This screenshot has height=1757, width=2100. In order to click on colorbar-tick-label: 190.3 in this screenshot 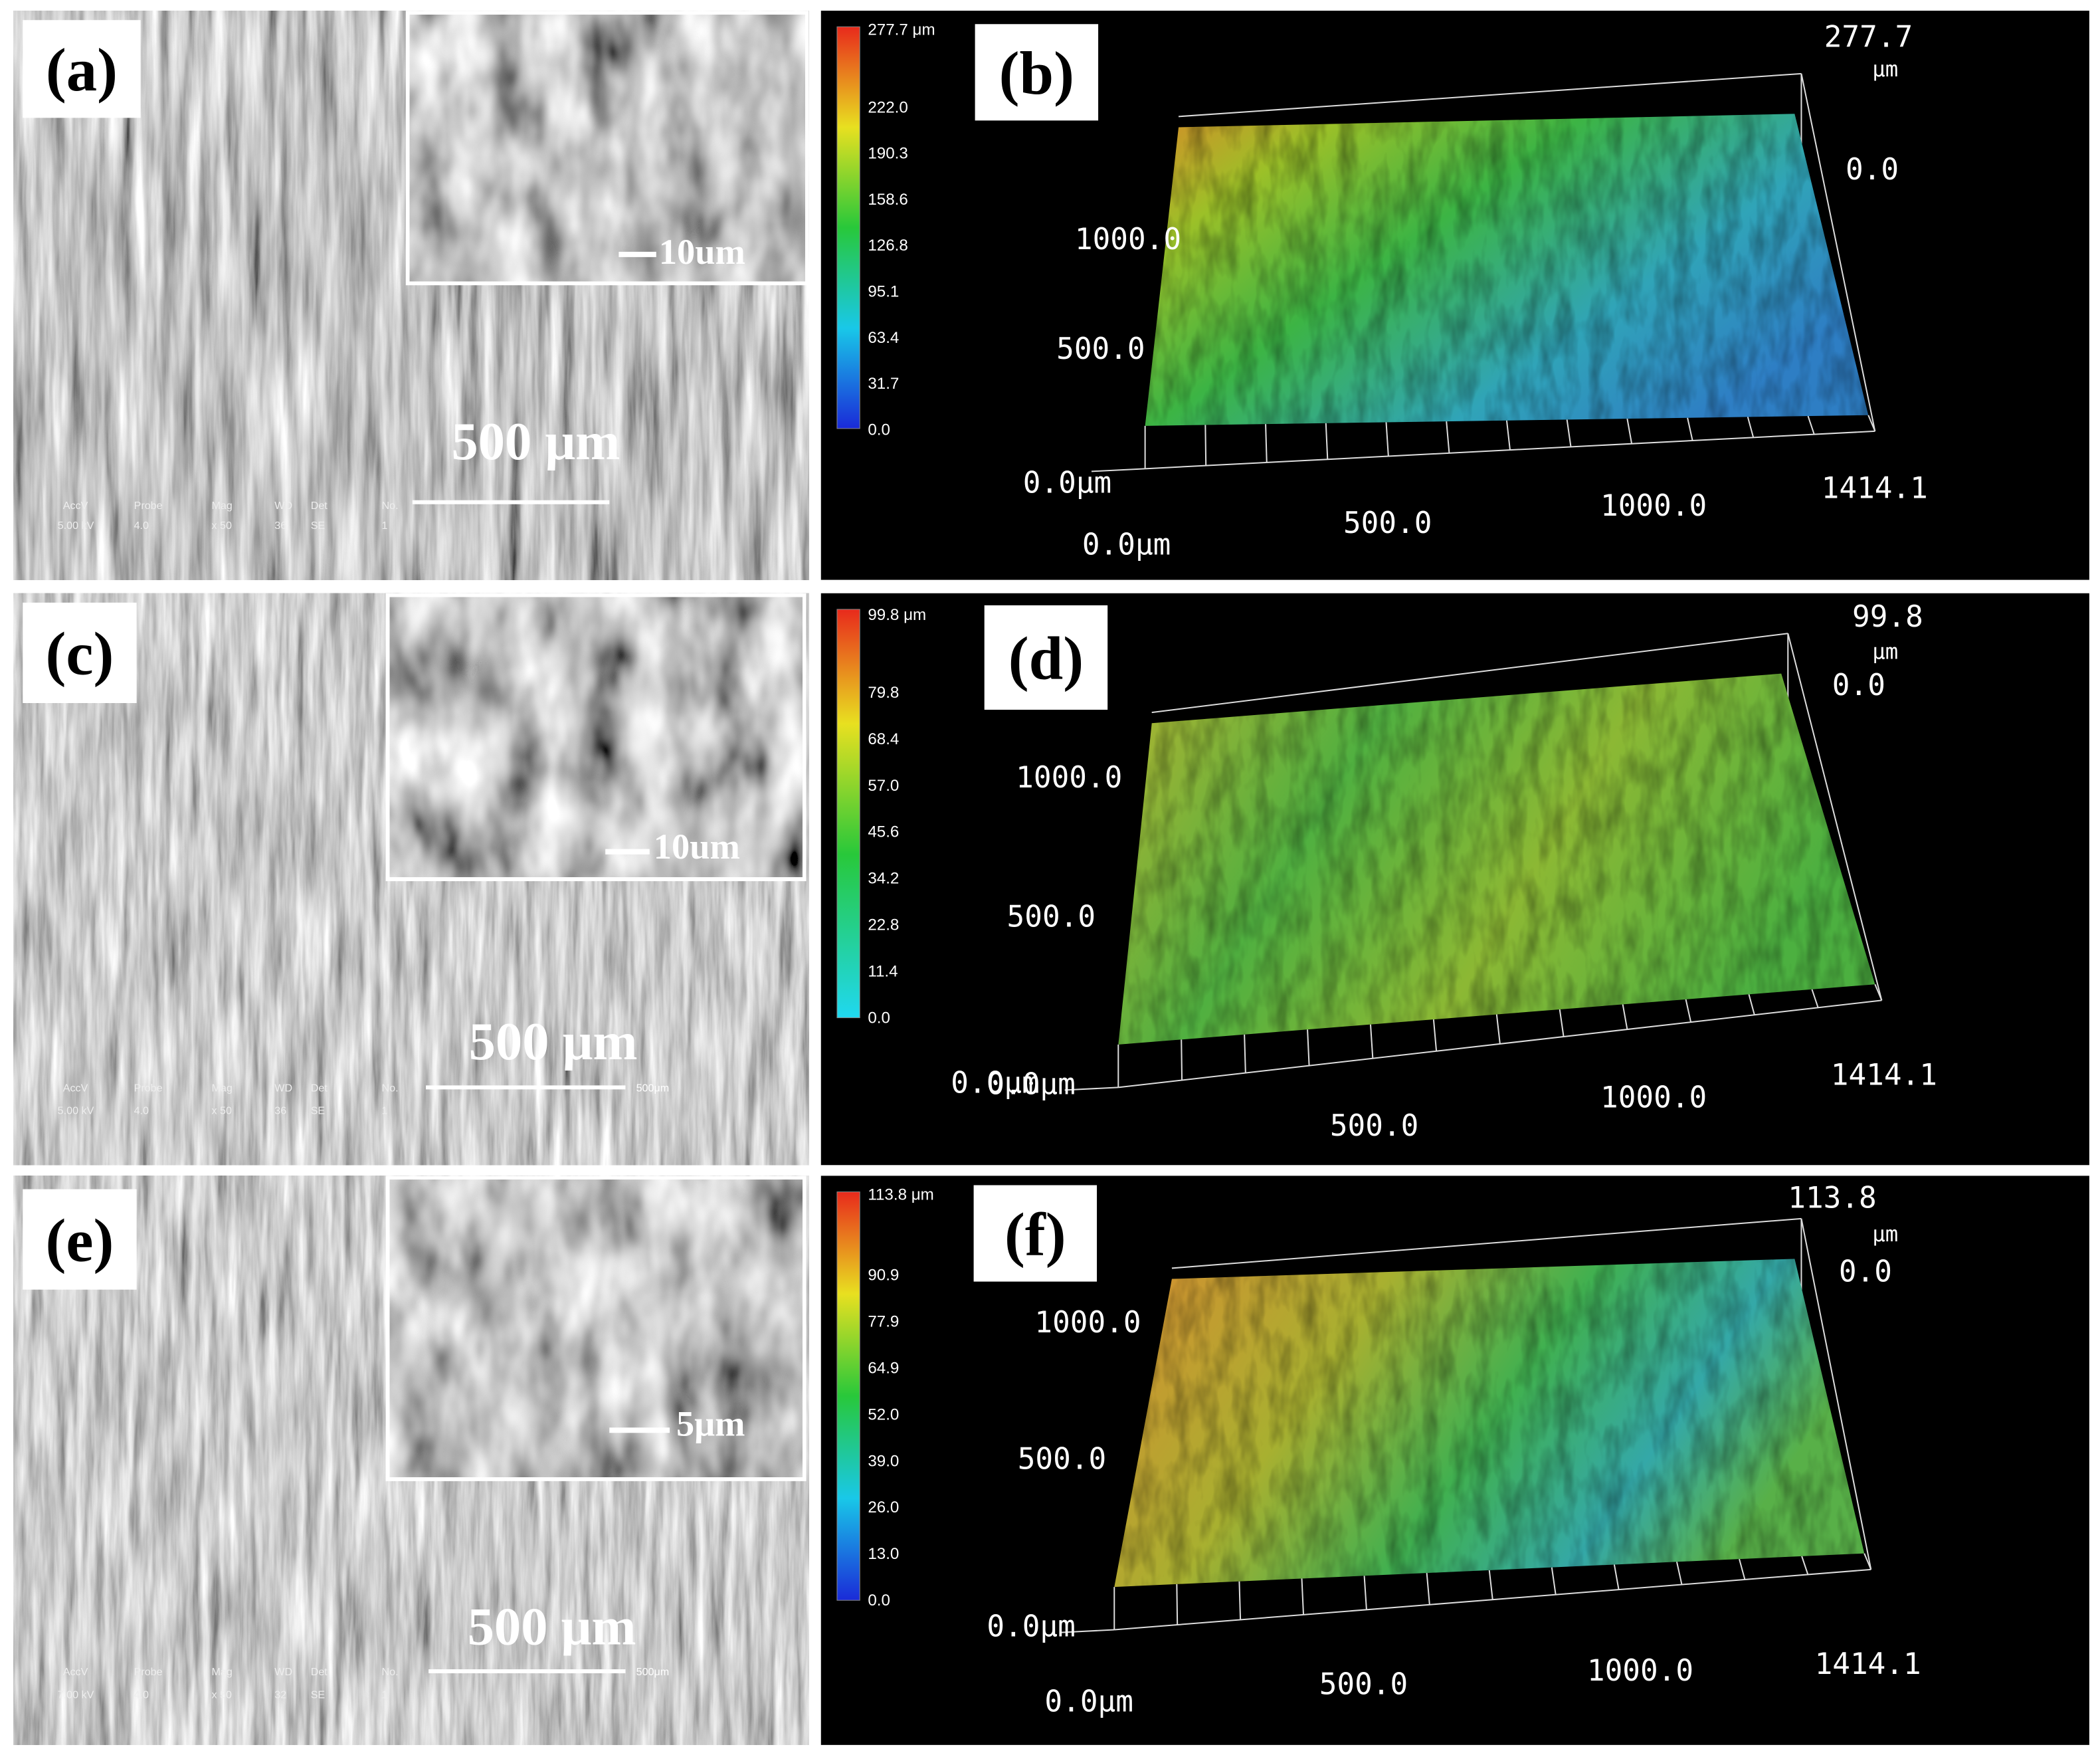, I will do `click(888, 154)`.